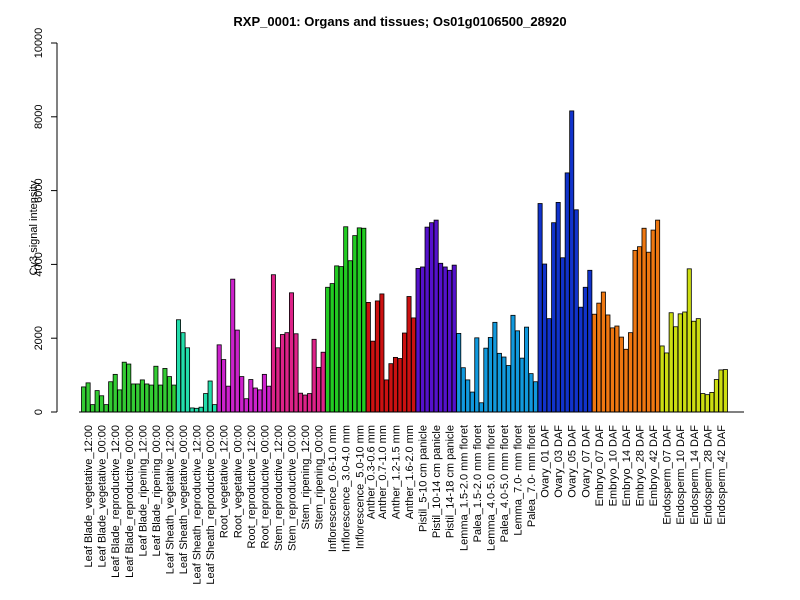 This screenshot has width=800, height=600. Describe the element at coordinates (320, 477) in the screenshot. I see `x-tick-label: Stem_ripening_00:00` at that location.